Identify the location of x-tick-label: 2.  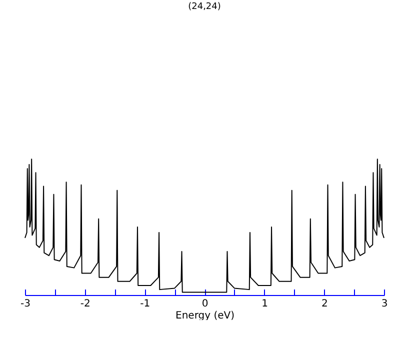
(324, 304).